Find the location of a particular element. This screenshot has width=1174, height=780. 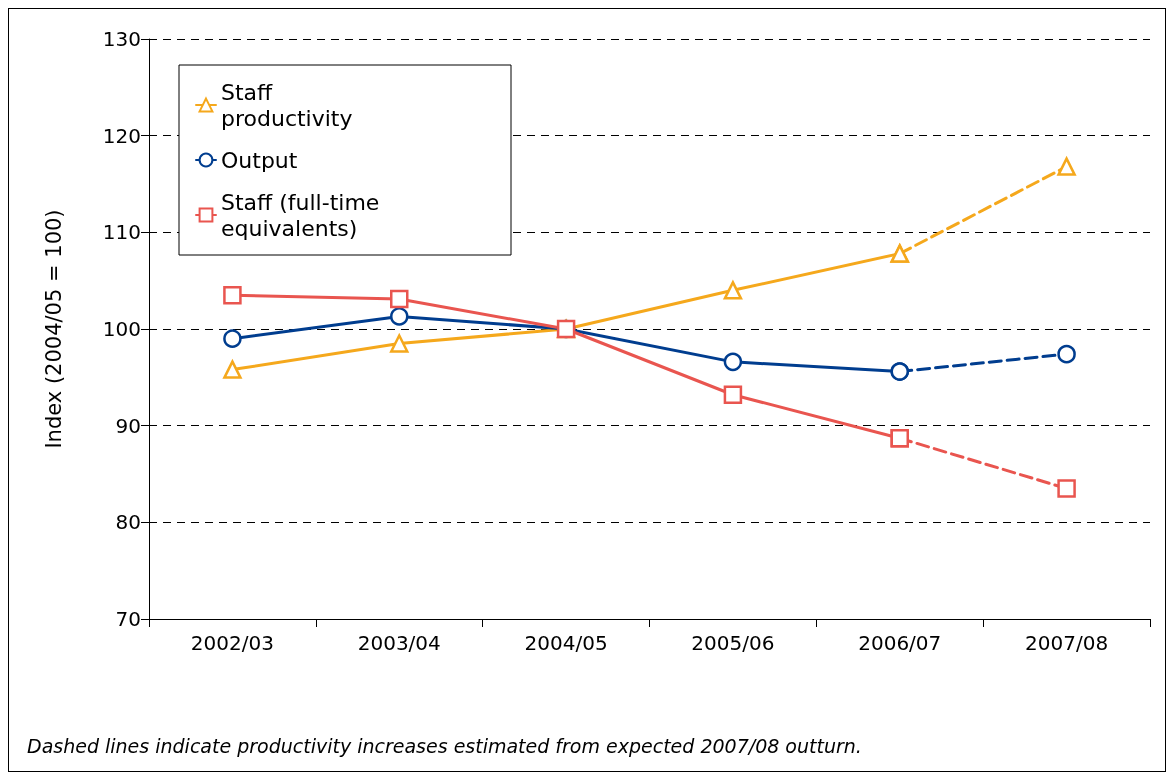

y-tick-label: 110 is located at coordinates (121, 232).